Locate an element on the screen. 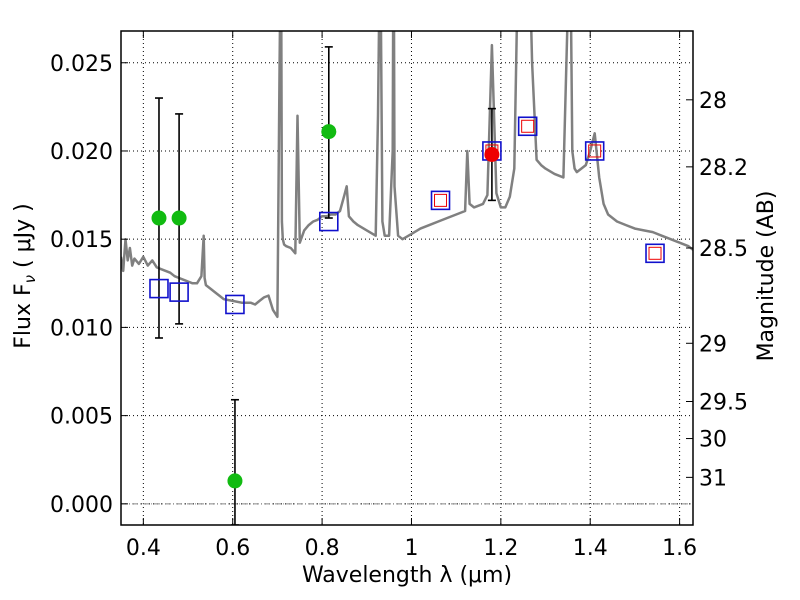  y-axis: 0.000 0.005 0.010 0.015 0.020 0.025 is located at coordinates (89, 285).